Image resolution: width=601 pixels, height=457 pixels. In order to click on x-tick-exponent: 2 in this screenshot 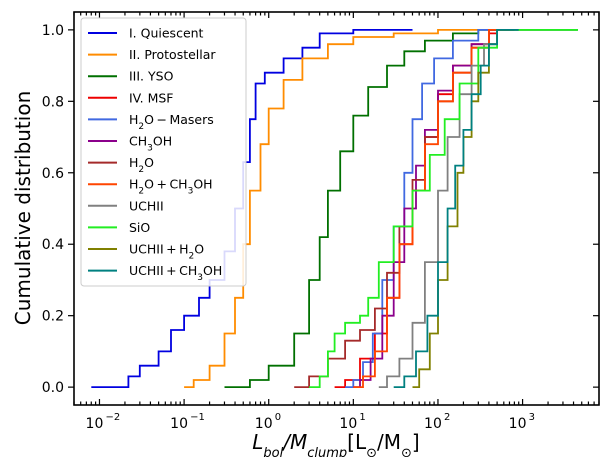, I will do `click(447, 417)`.